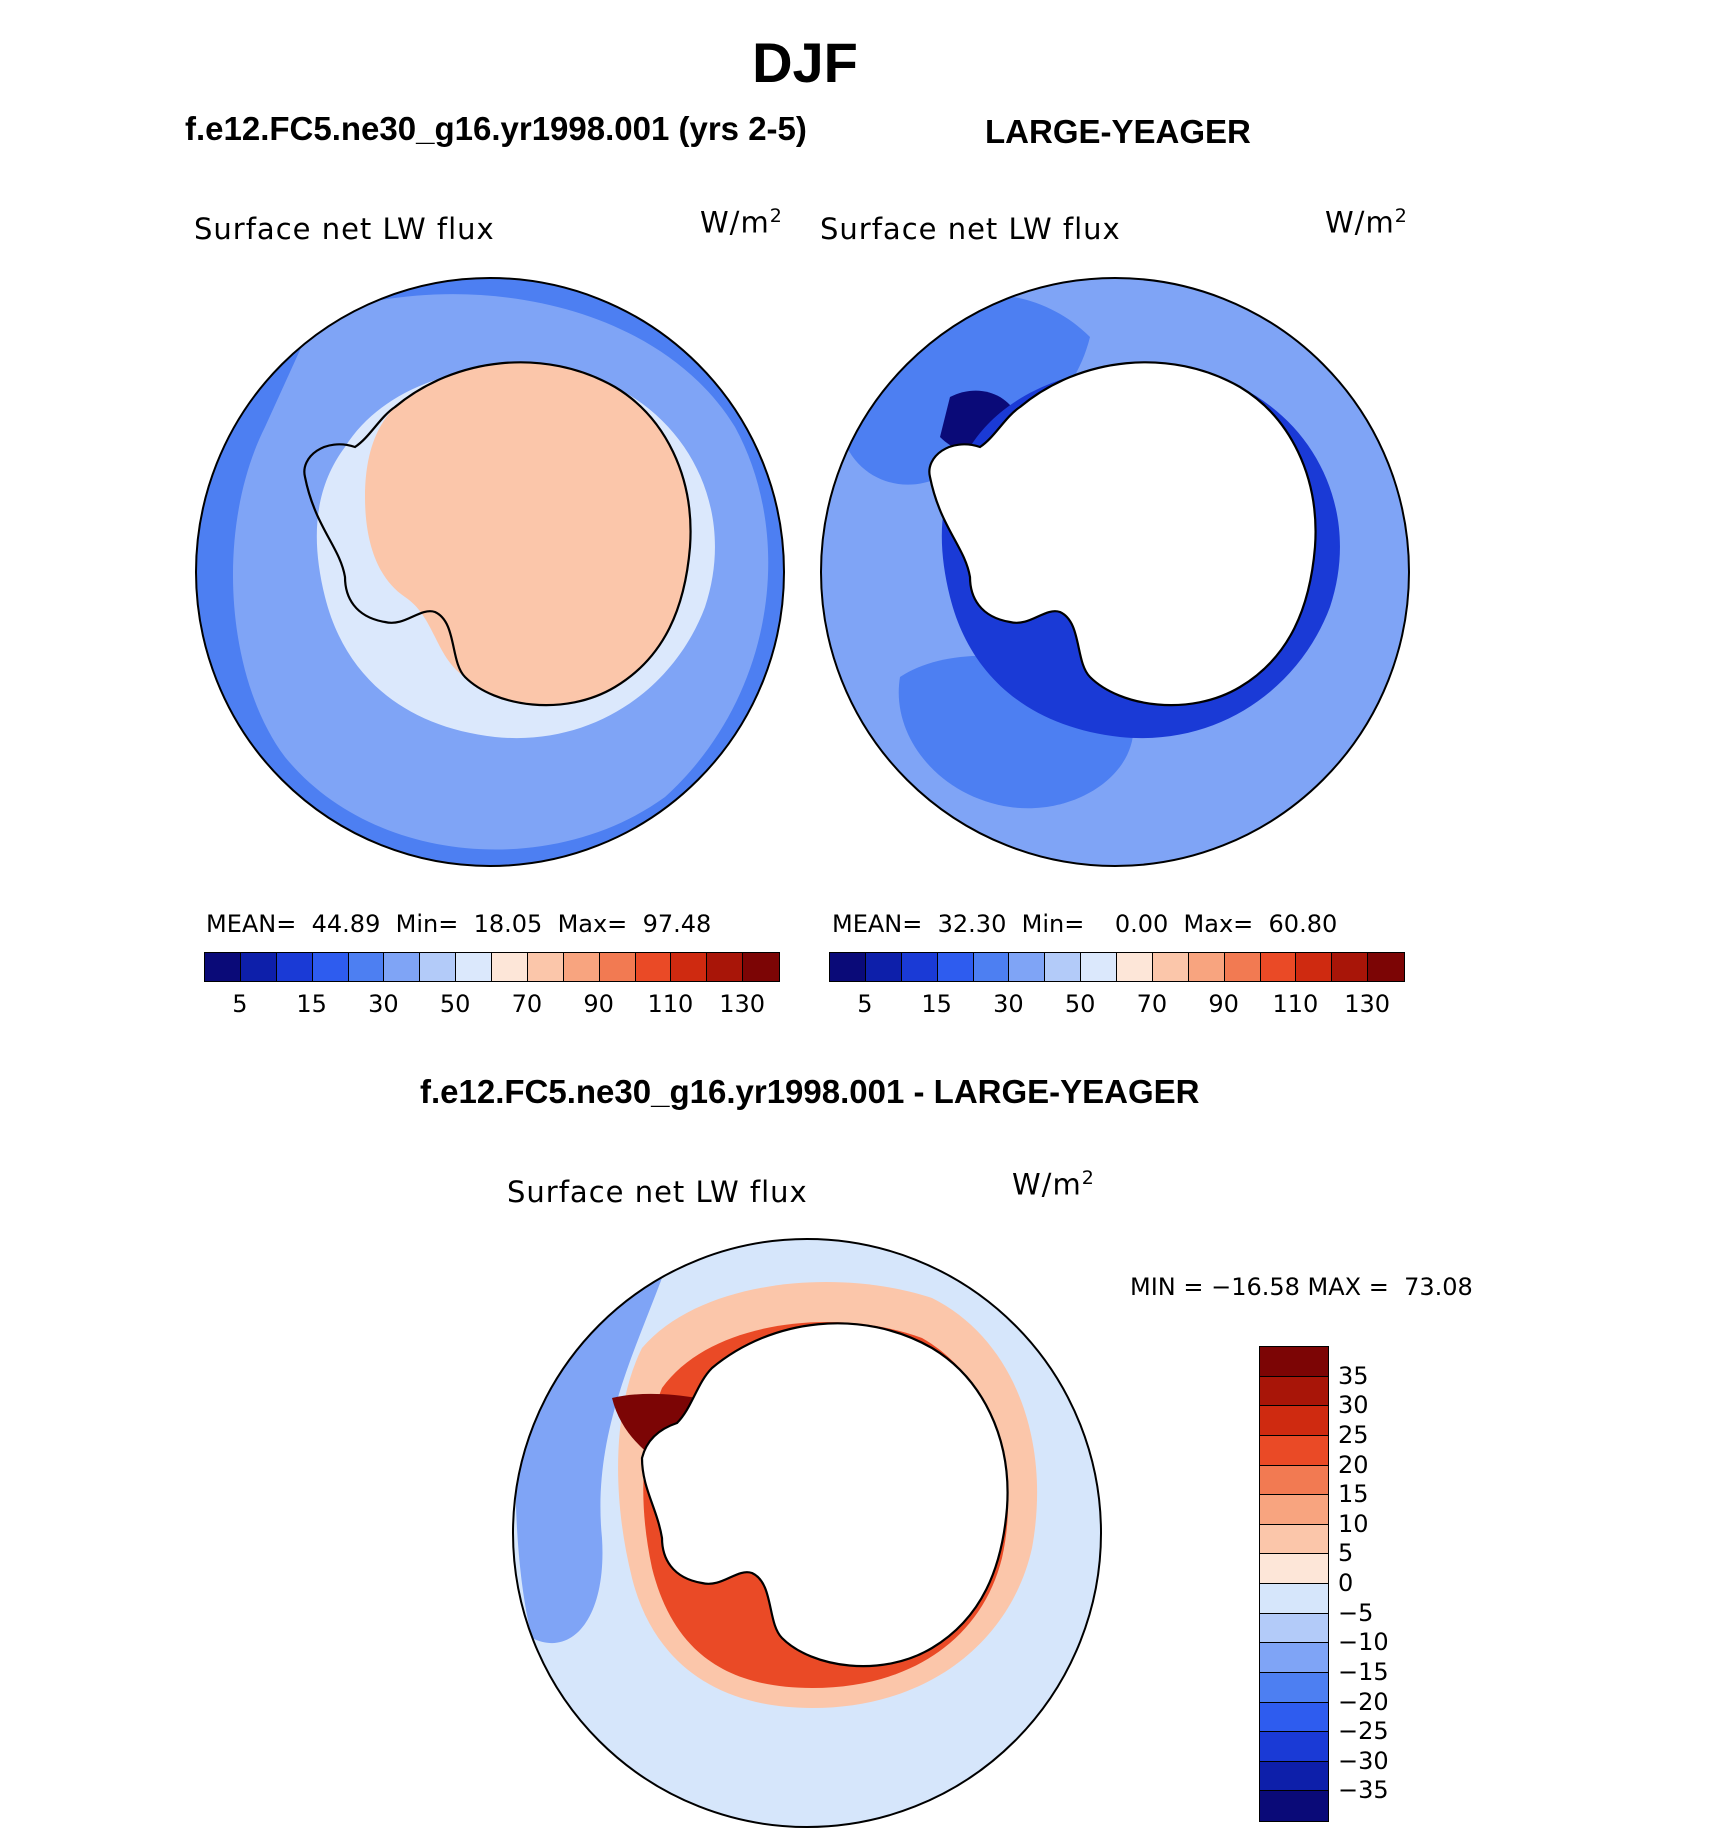 The height and width of the screenshot is (1840, 1710). I want to click on difference-map, so click(807, 1533).